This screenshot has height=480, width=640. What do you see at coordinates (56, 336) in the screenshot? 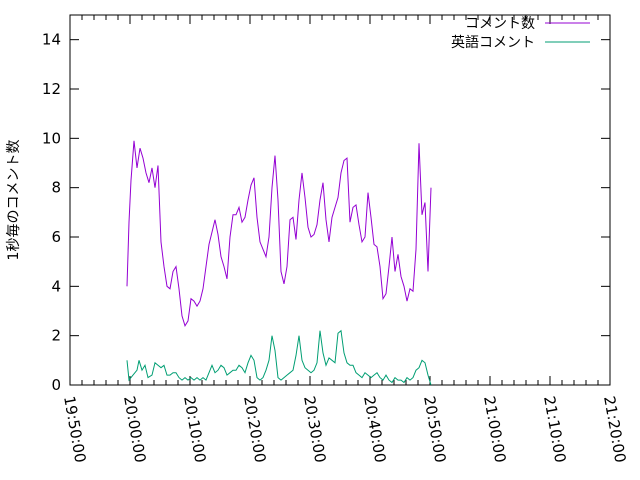
I see `y-tick-label: 2` at bounding box center [56, 336].